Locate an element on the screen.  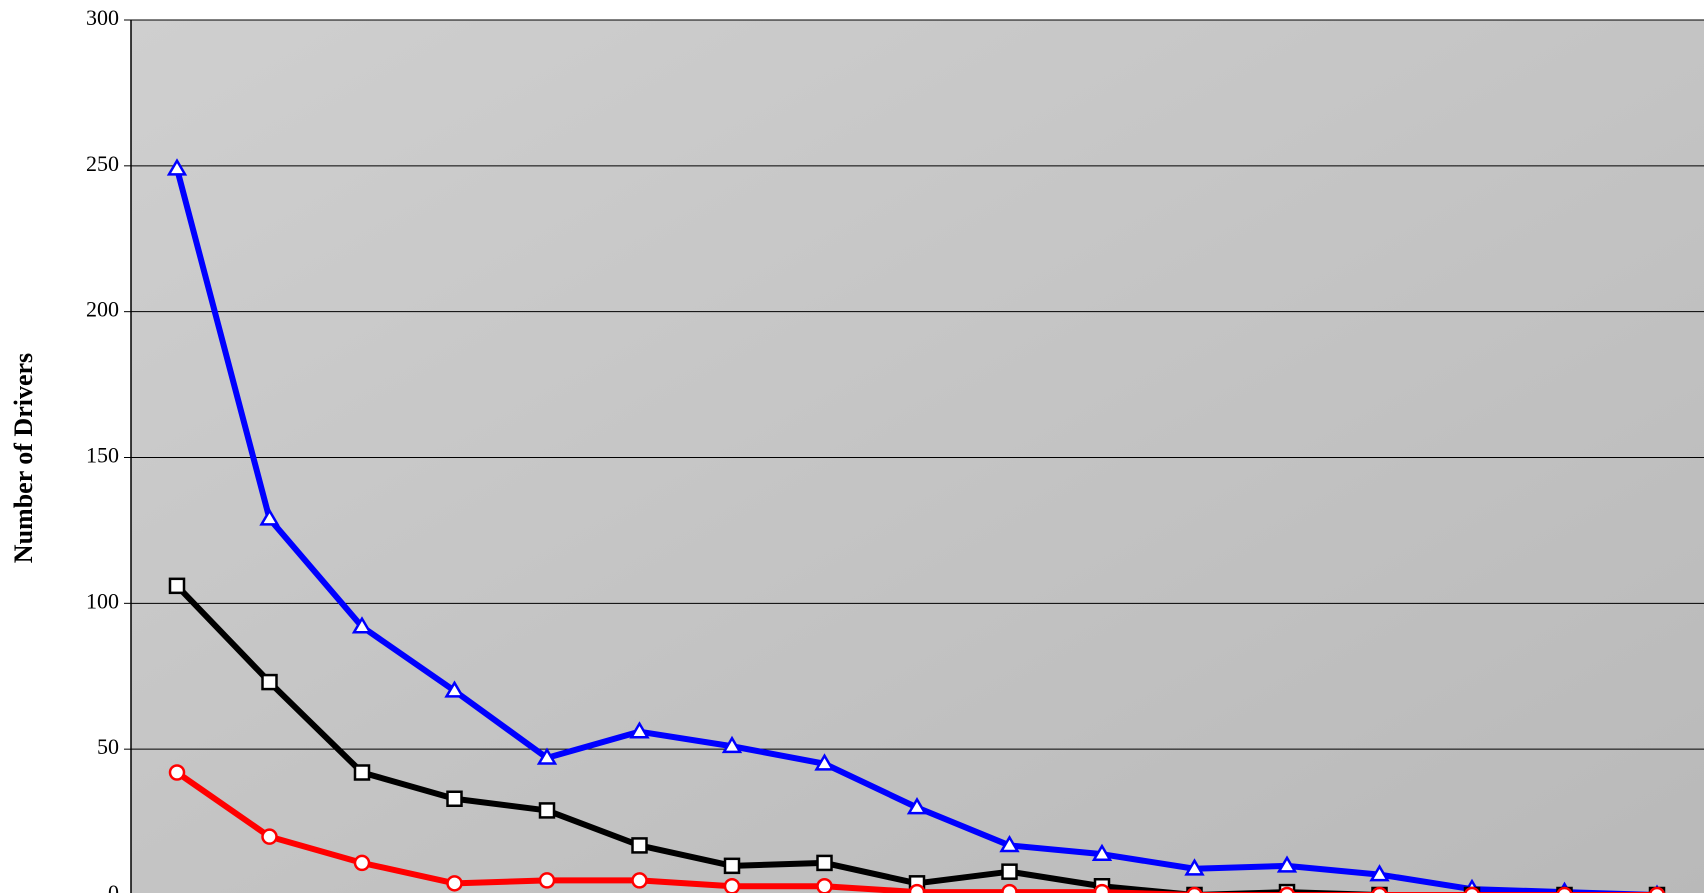
y-tick-label: 50 is located at coordinates (108, 746).